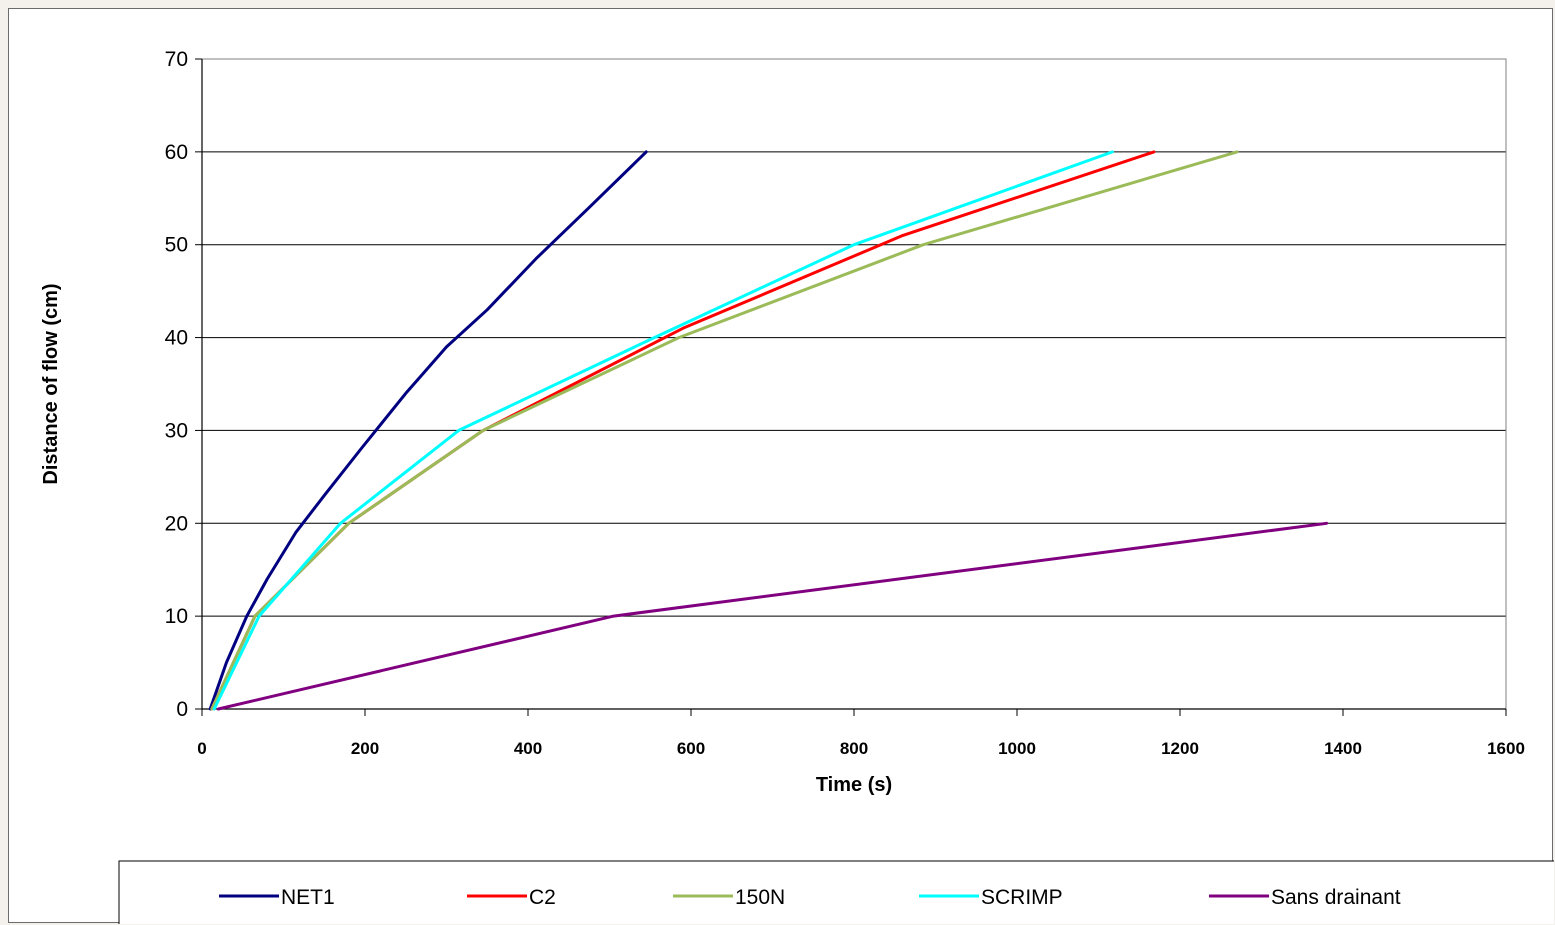 This screenshot has height=925, width=1555. What do you see at coordinates (772, 616) in the screenshot?
I see `series-line-sans-drainant` at bounding box center [772, 616].